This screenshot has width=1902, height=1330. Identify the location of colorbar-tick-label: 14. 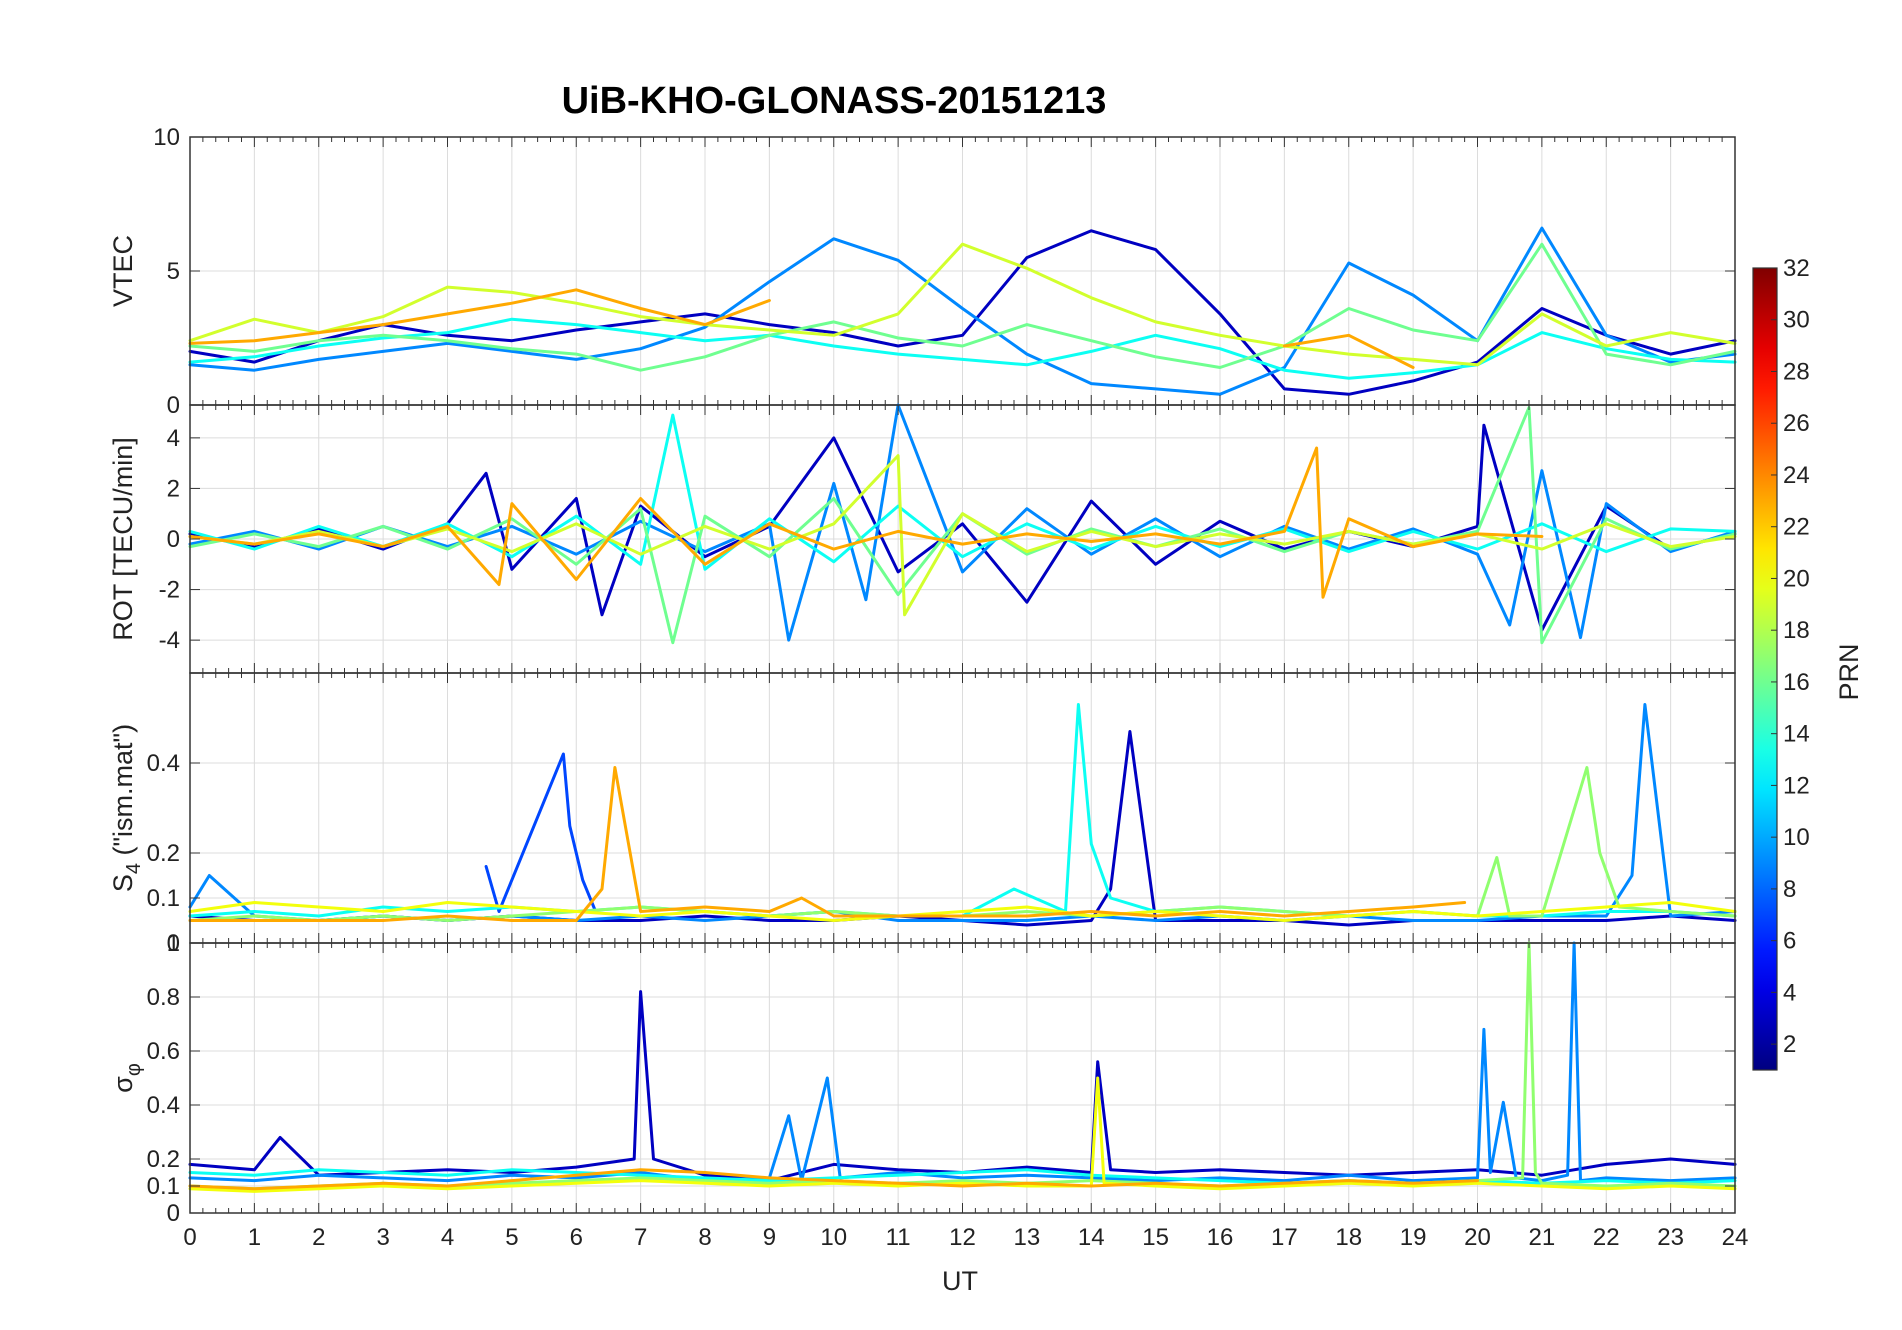
(1796, 734).